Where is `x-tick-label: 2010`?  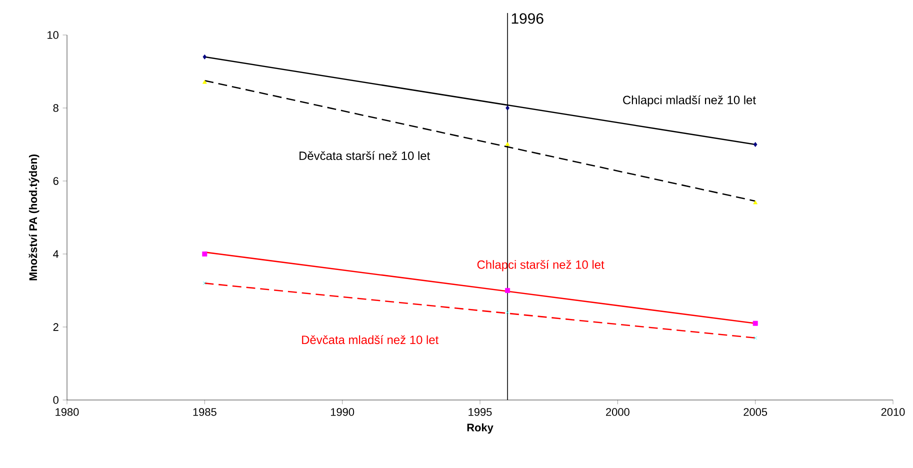
x-tick-label: 2010 is located at coordinates (893, 412).